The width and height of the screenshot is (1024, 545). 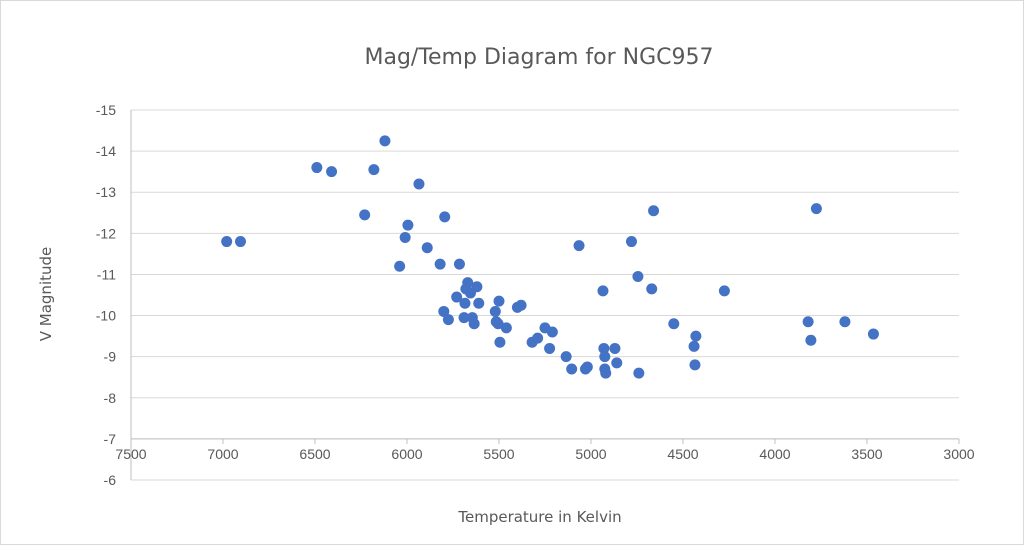 What do you see at coordinates (110, 480) in the screenshot?
I see `y-tick-label: -6` at bounding box center [110, 480].